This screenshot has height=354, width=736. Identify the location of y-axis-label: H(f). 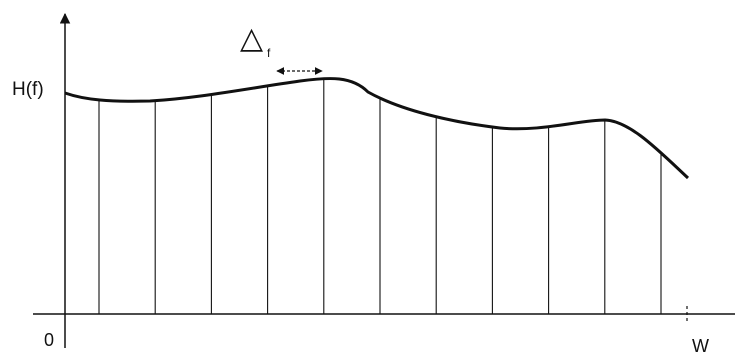
(28, 89).